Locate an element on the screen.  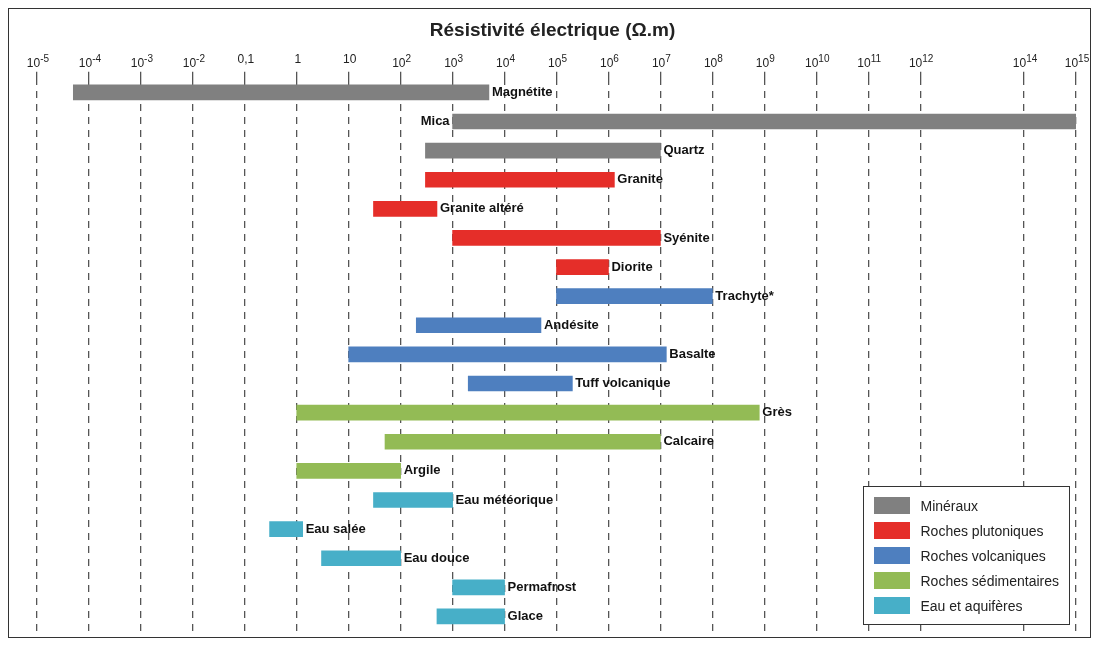
x-tick-label: 10$^{-5}$ is located at coordinates (38, 60).